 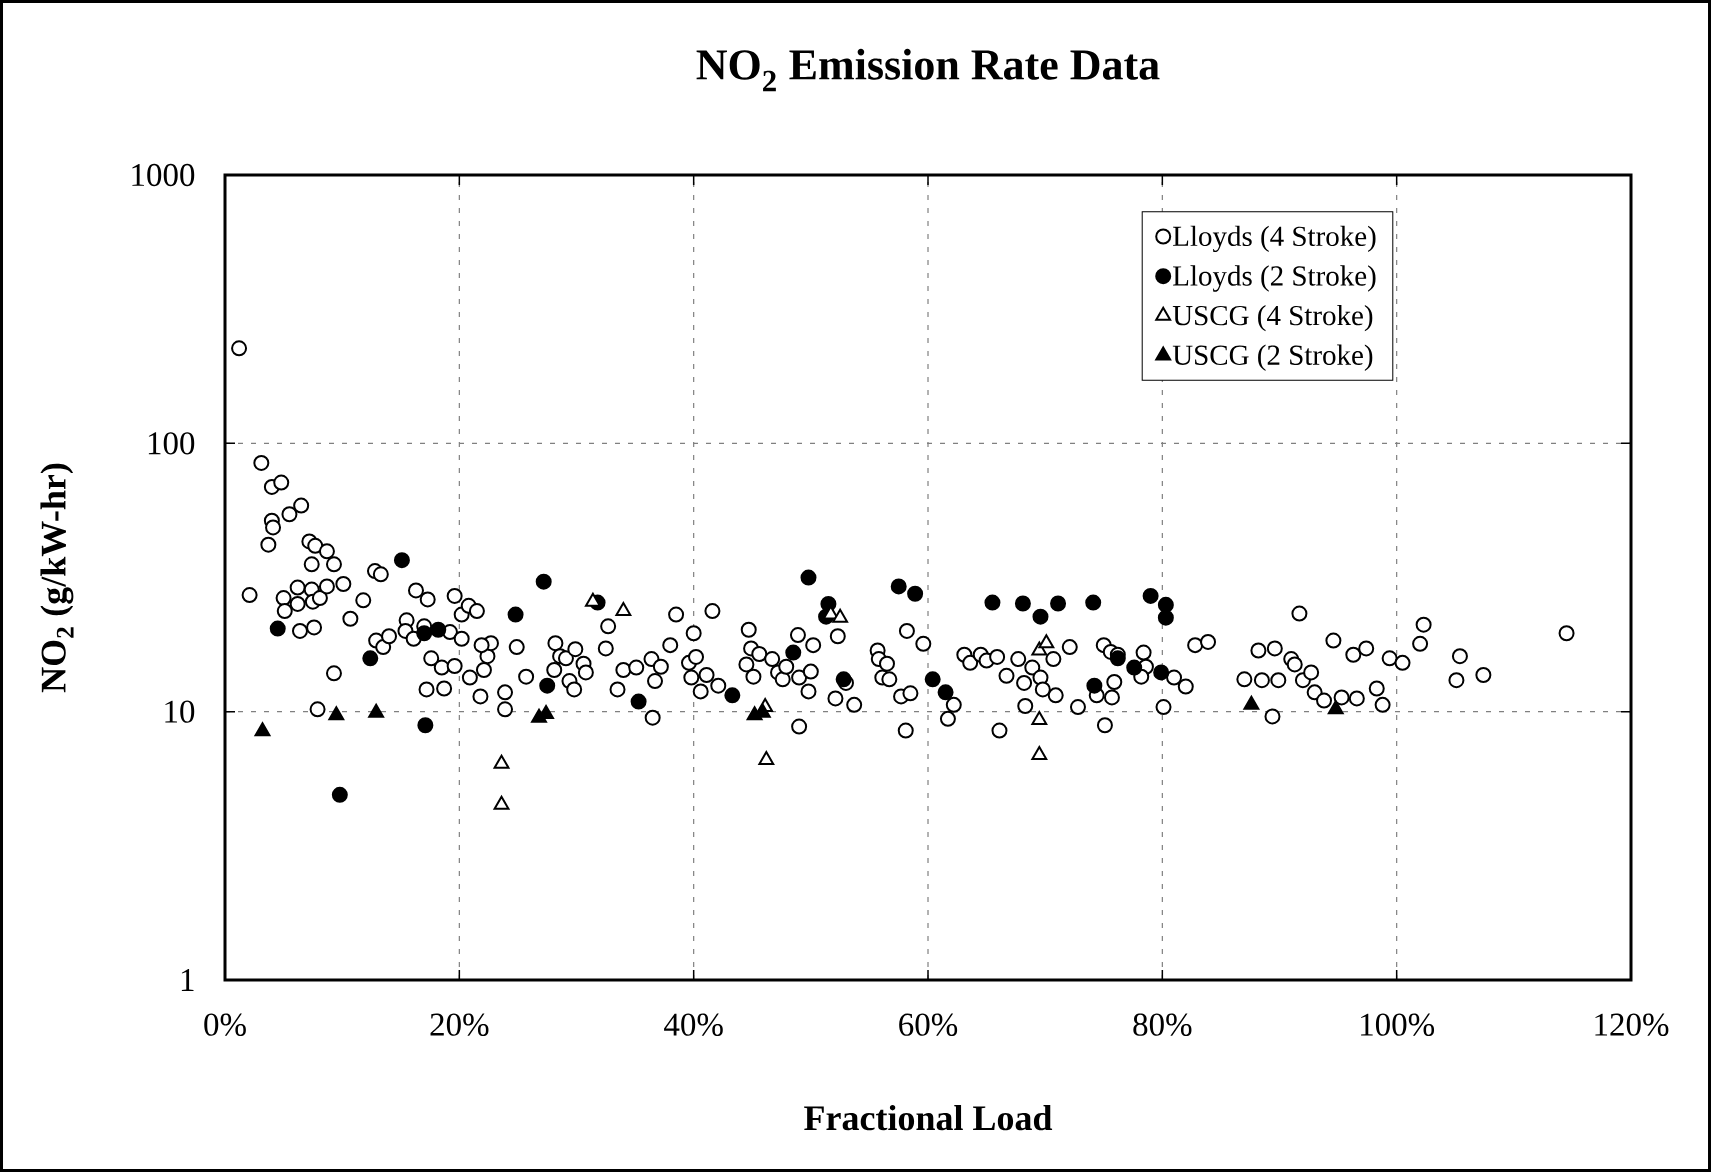 What do you see at coordinates (928, 70) in the screenshot?
I see `chart-title: NO$_{2}$ Emission Rate Data` at bounding box center [928, 70].